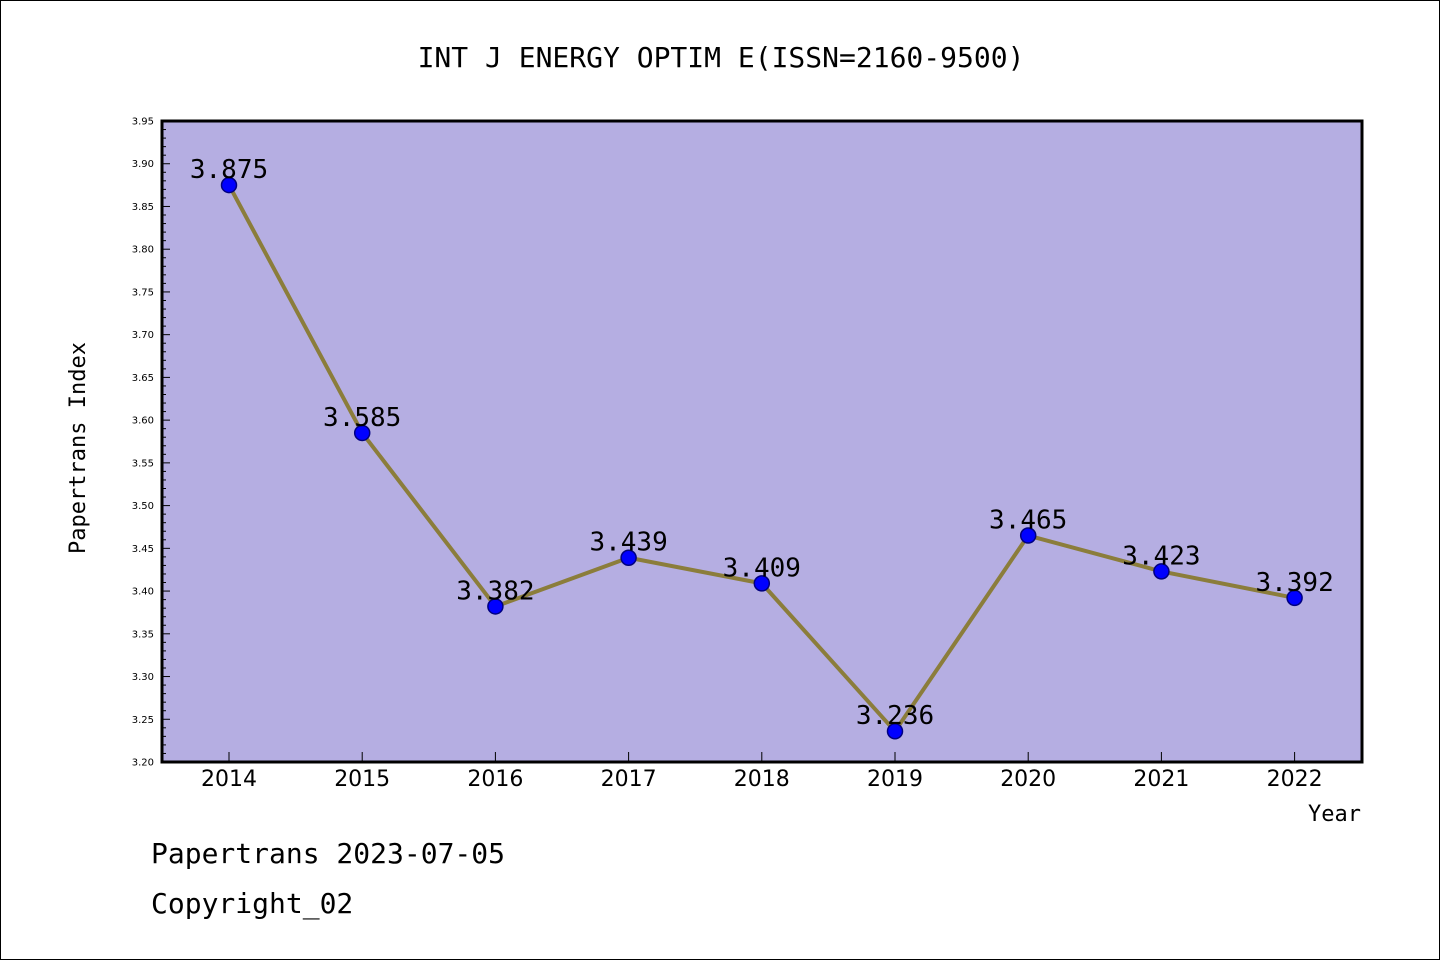  What do you see at coordinates (229, 170) in the screenshot?
I see `data-label: 3.875` at bounding box center [229, 170].